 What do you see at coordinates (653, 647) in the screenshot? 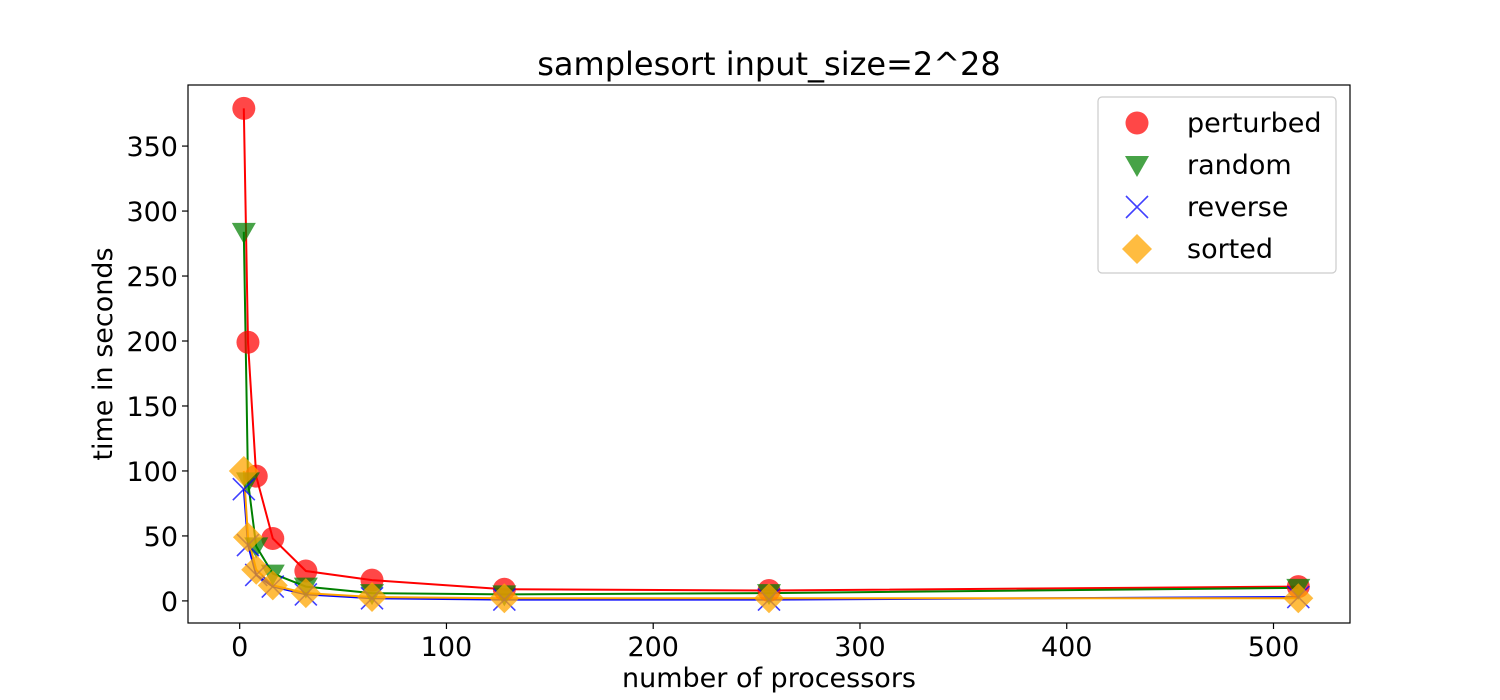
I see `x-tick-label: 200` at bounding box center [653, 647].